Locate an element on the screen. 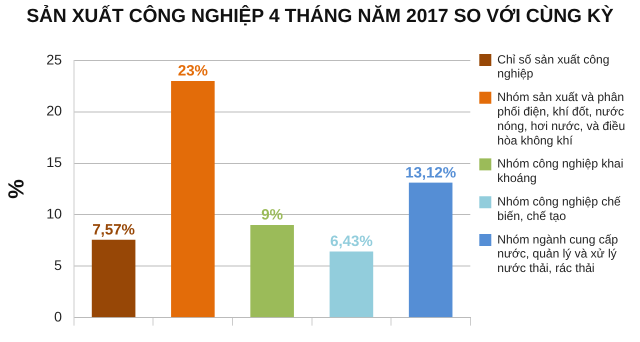 Image resolution: width=640 pixels, height=342 pixels. y-tick-label: 5 is located at coordinates (58, 265).